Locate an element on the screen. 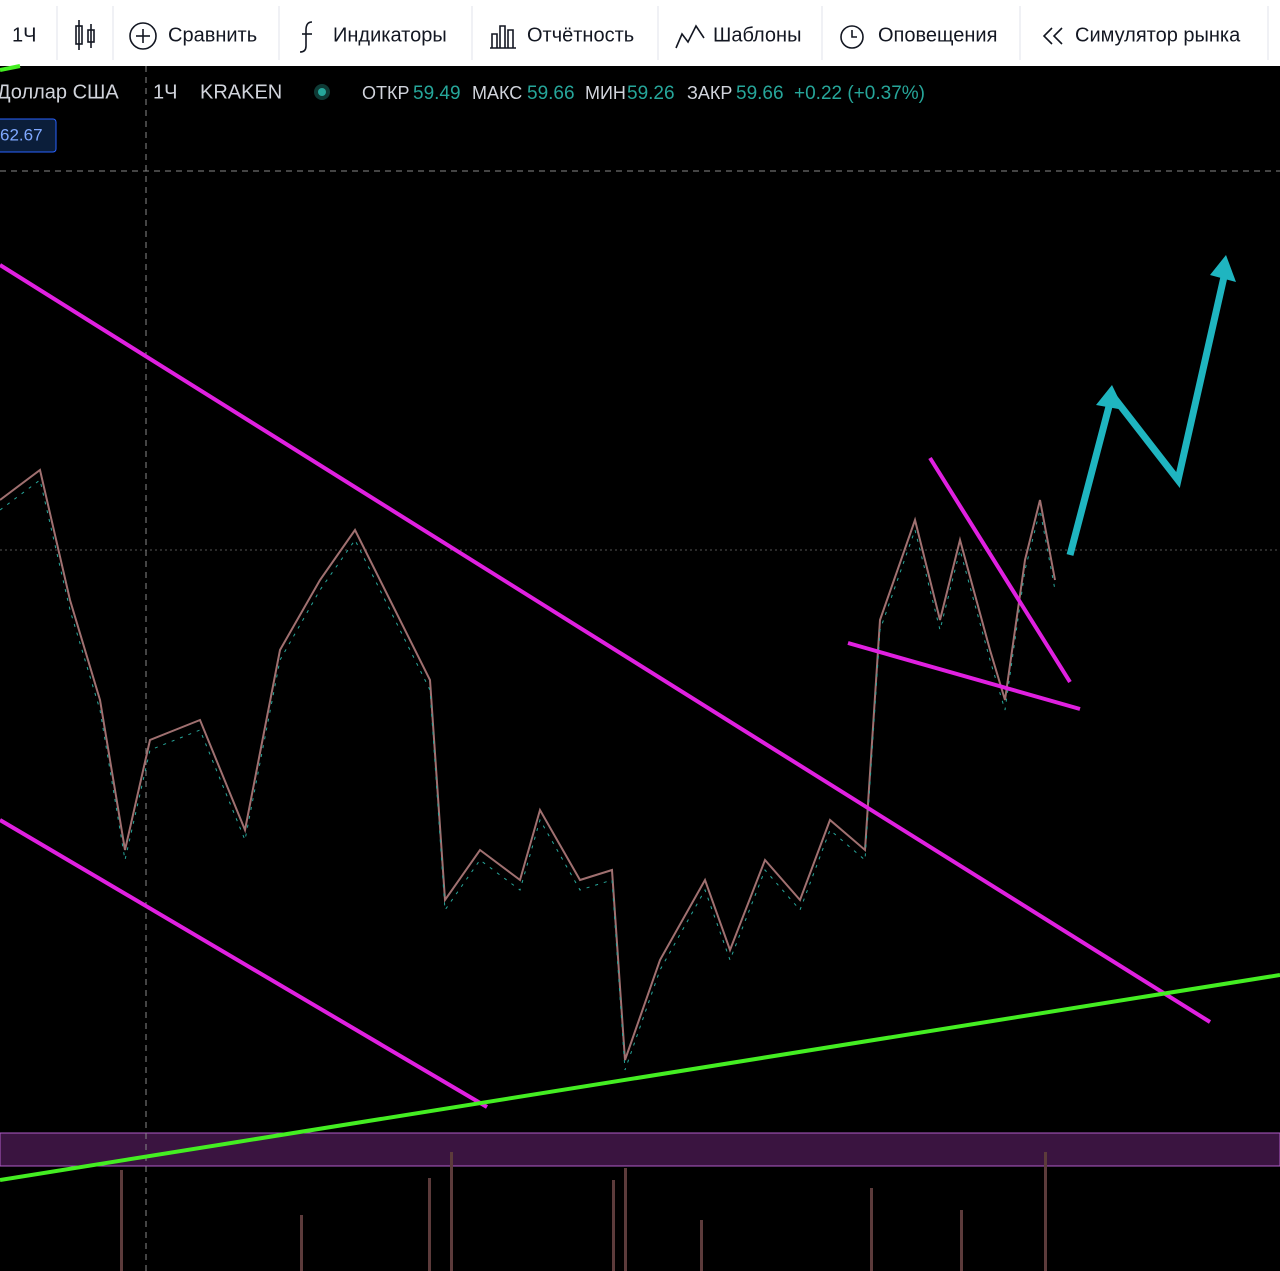 This screenshot has height=1271, width=1280. toolbar-icons is located at coordinates (569, 36).